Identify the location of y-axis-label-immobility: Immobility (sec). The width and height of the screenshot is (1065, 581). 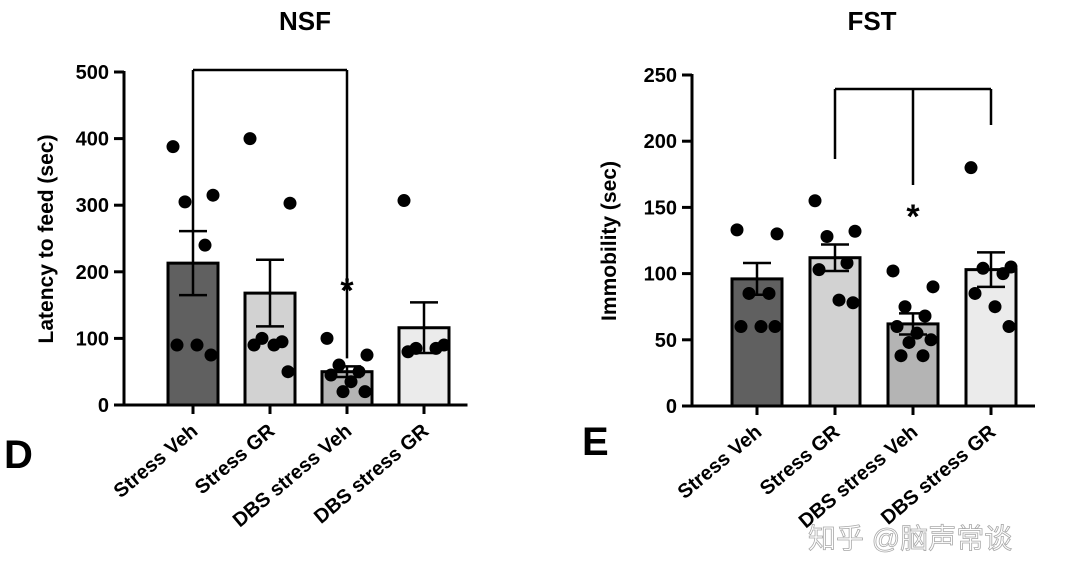
(609, 241).